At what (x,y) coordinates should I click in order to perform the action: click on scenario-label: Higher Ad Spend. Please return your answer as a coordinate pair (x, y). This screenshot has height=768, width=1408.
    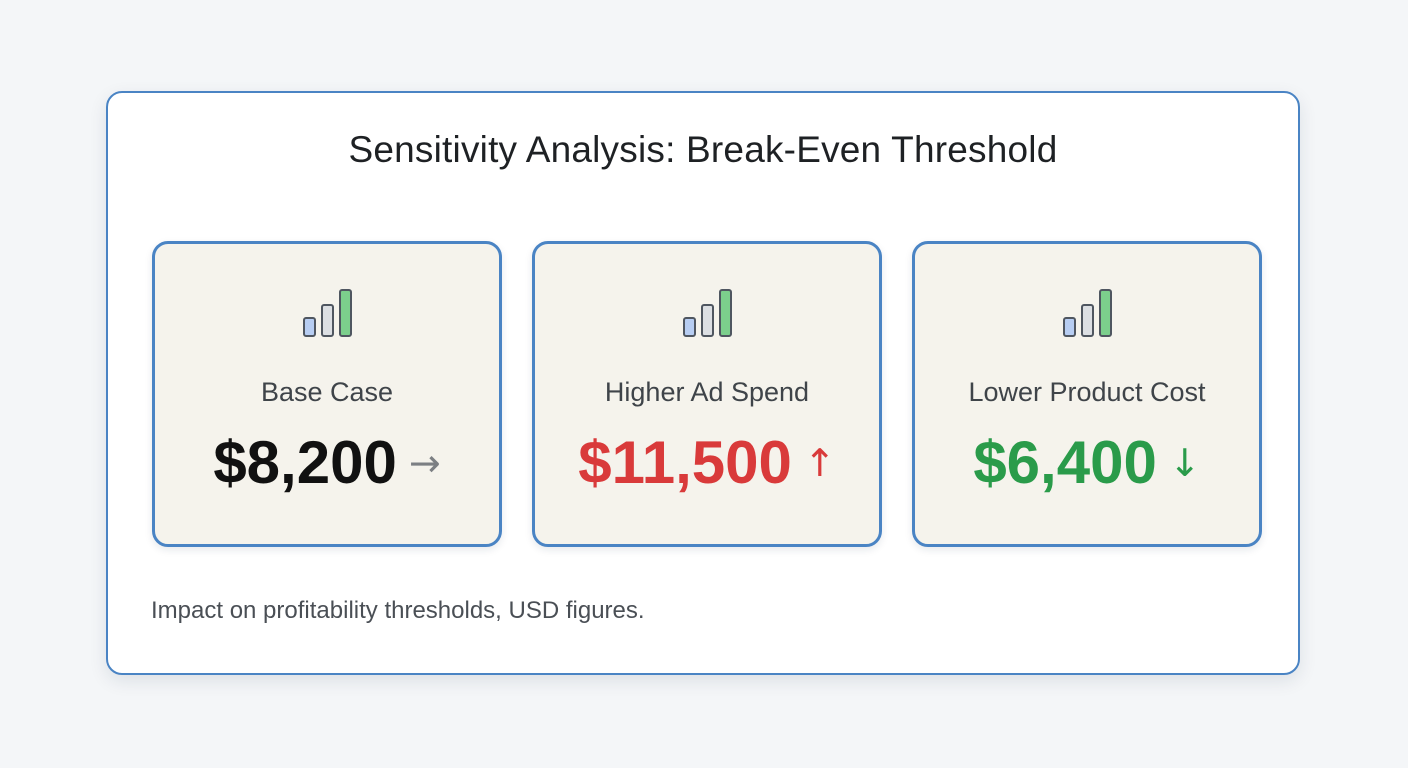
    Looking at the image, I should click on (707, 392).